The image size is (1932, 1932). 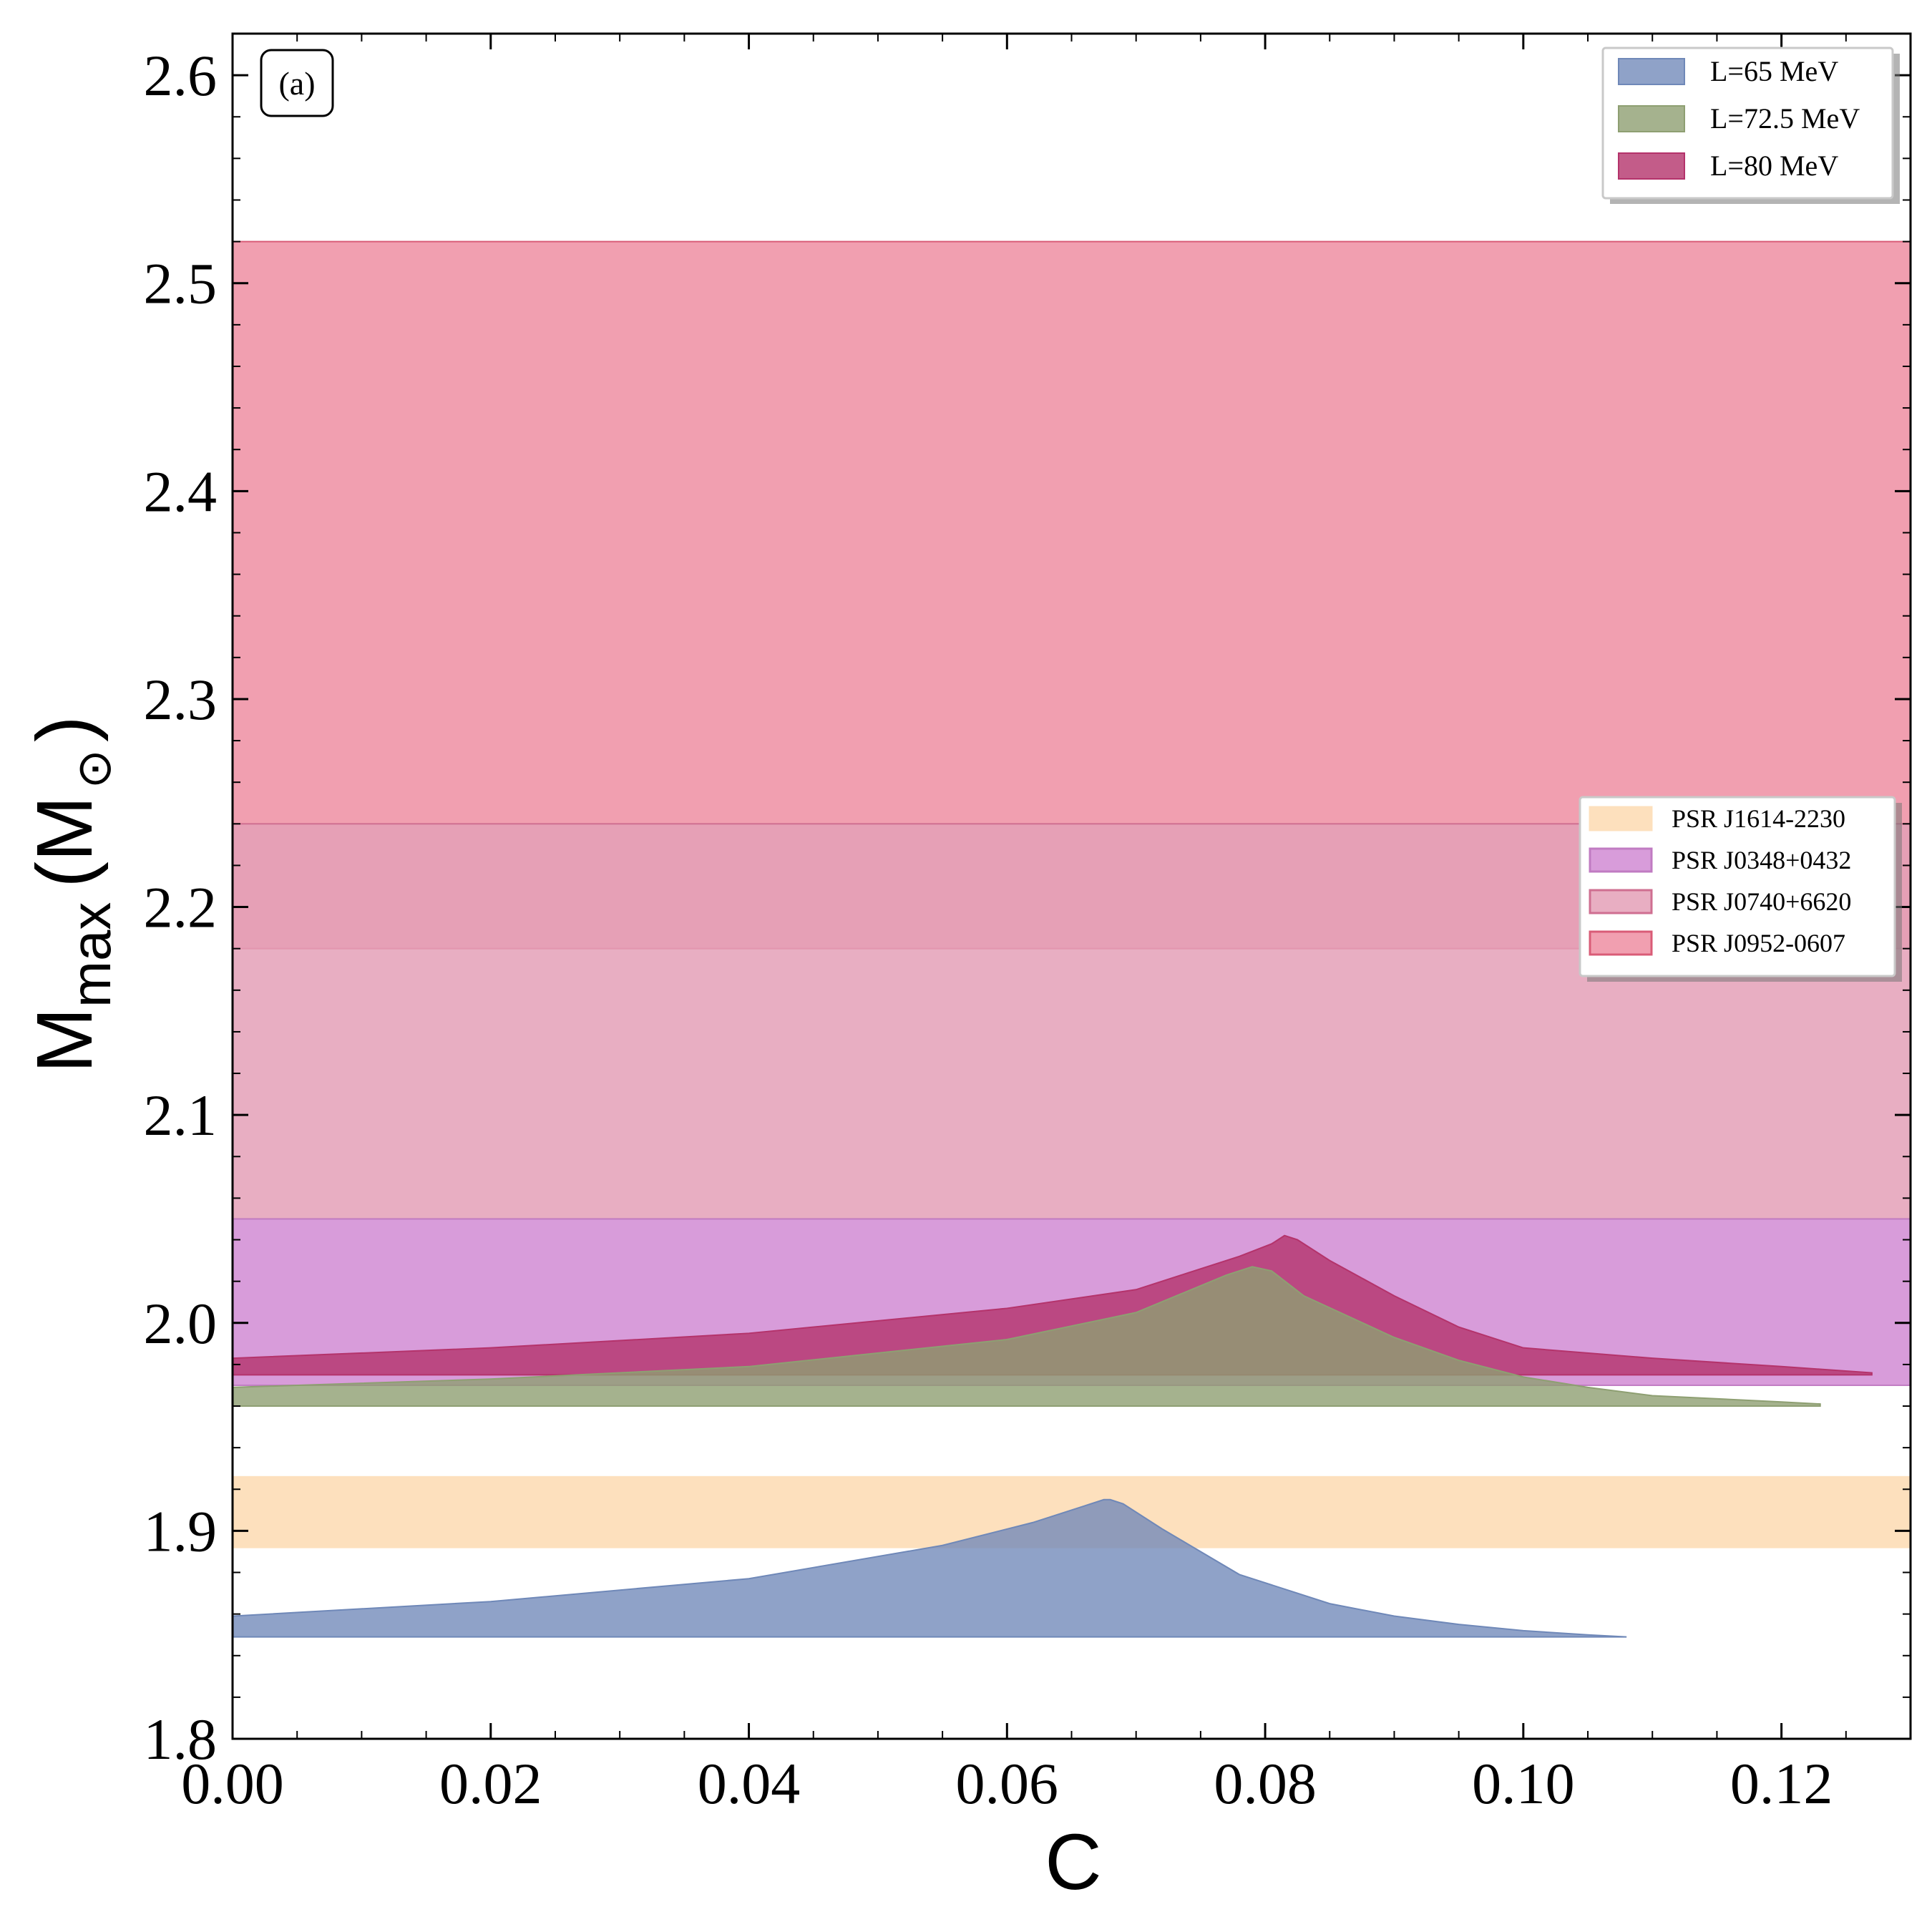 I want to click on x-tick-label: 0.06, so click(x=1007, y=1783).